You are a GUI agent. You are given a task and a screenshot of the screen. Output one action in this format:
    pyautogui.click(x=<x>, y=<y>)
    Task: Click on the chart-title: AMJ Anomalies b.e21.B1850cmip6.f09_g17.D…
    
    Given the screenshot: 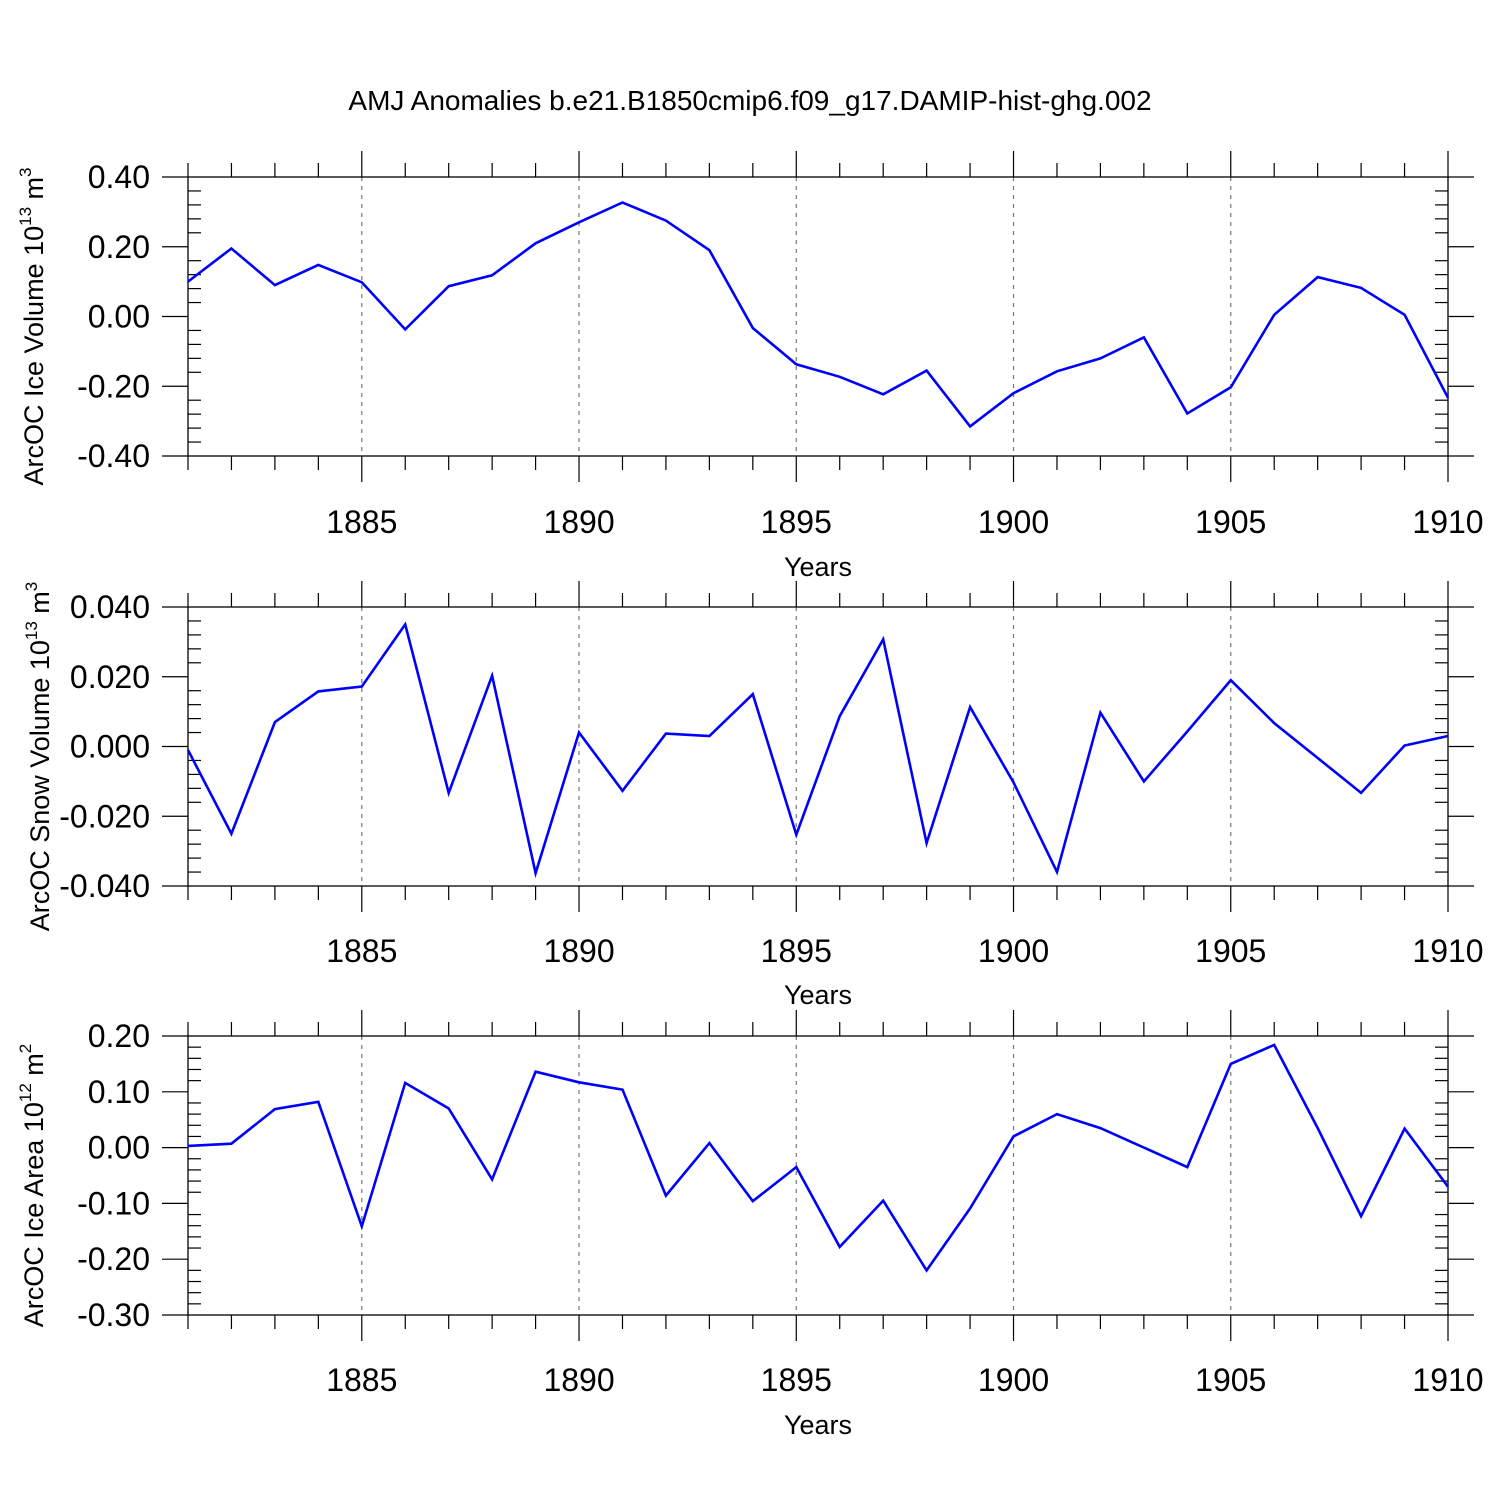 What is the action you would take?
    pyautogui.click(x=749, y=100)
    